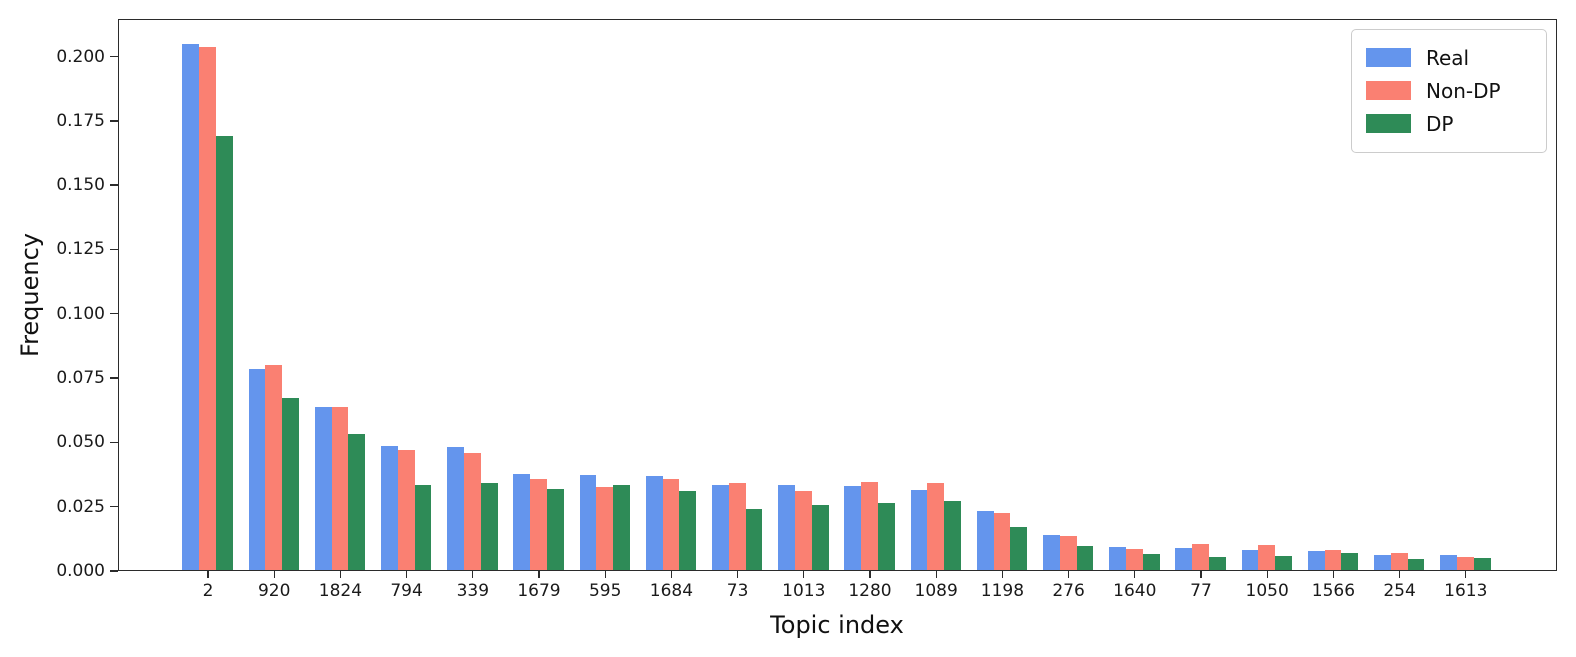 The height and width of the screenshot is (657, 1576). I want to click on legend-swatch-real, so click(1388, 57).